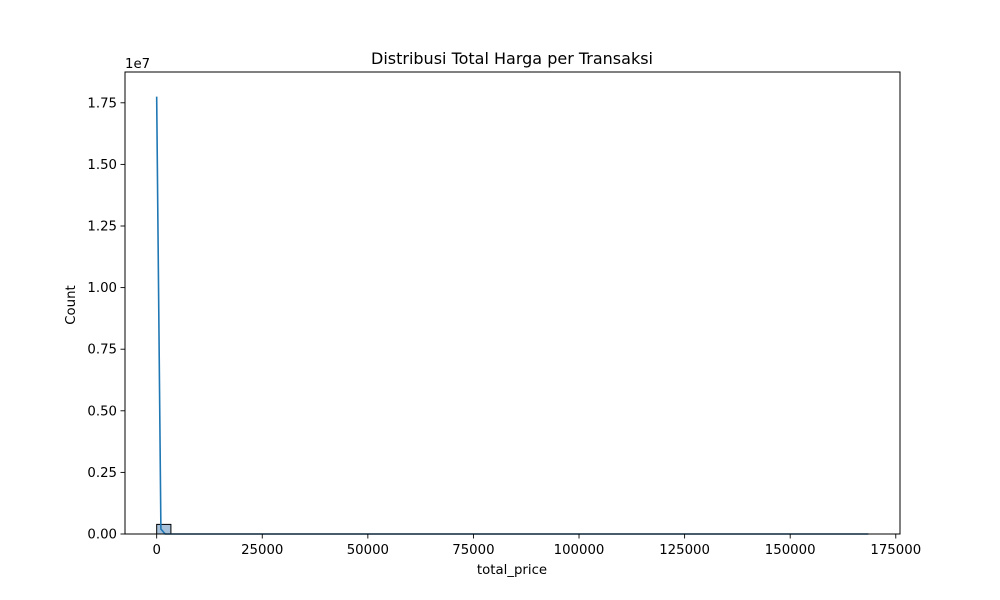  Describe the element at coordinates (684, 550) in the screenshot. I see `x-tick-label: 125000` at that location.